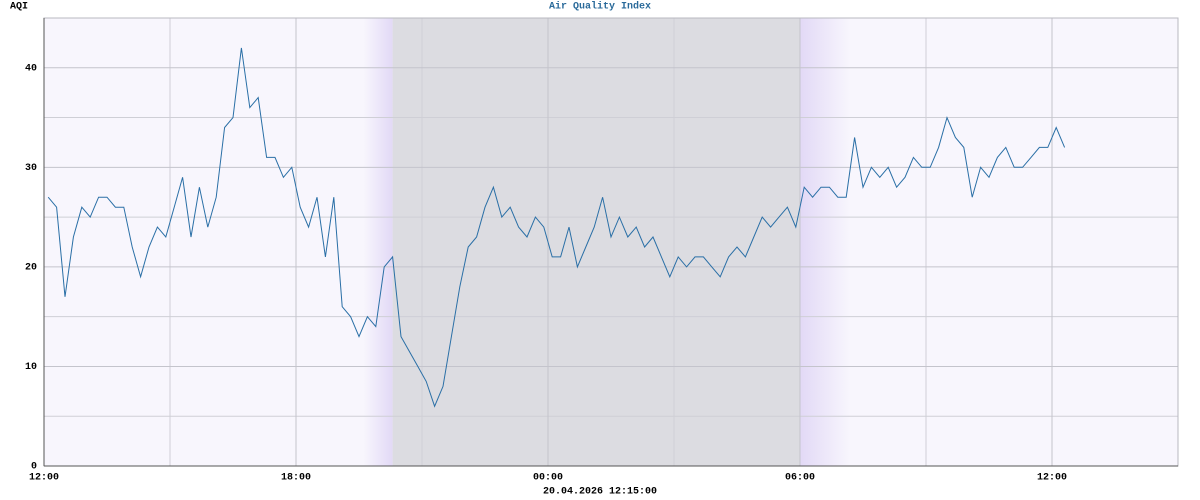 This screenshot has width=1200, height=500. What do you see at coordinates (31, 268) in the screenshot?
I see `y-tick-label: 20` at bounding box center [31, 268].